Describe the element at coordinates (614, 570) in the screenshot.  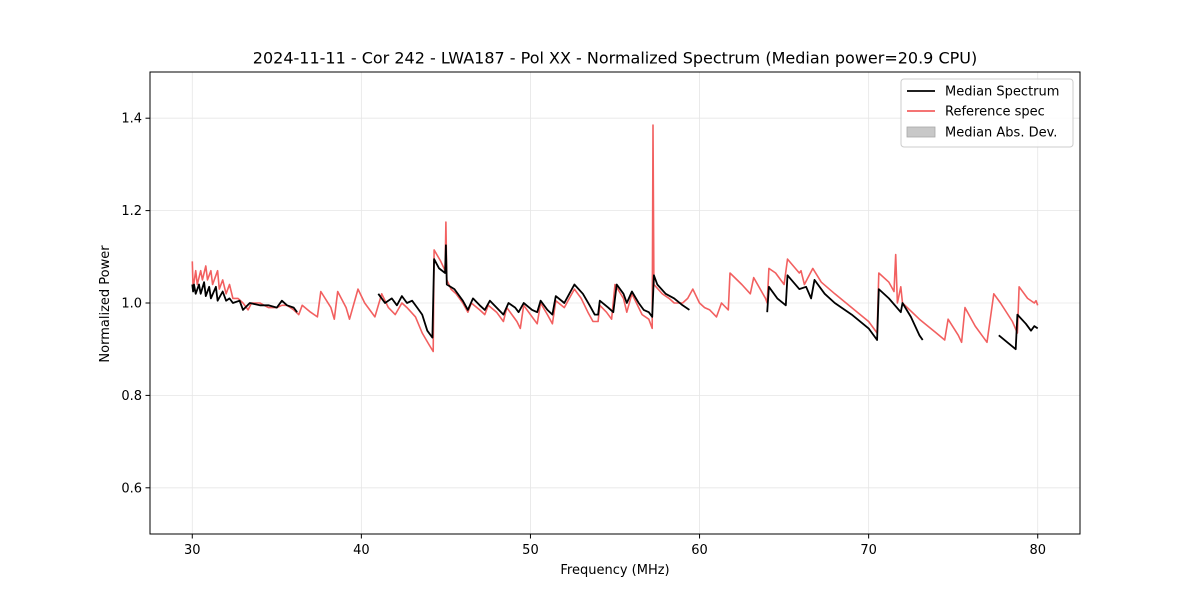
I see `x-axis-label: Frequency (MHz)` at that location.